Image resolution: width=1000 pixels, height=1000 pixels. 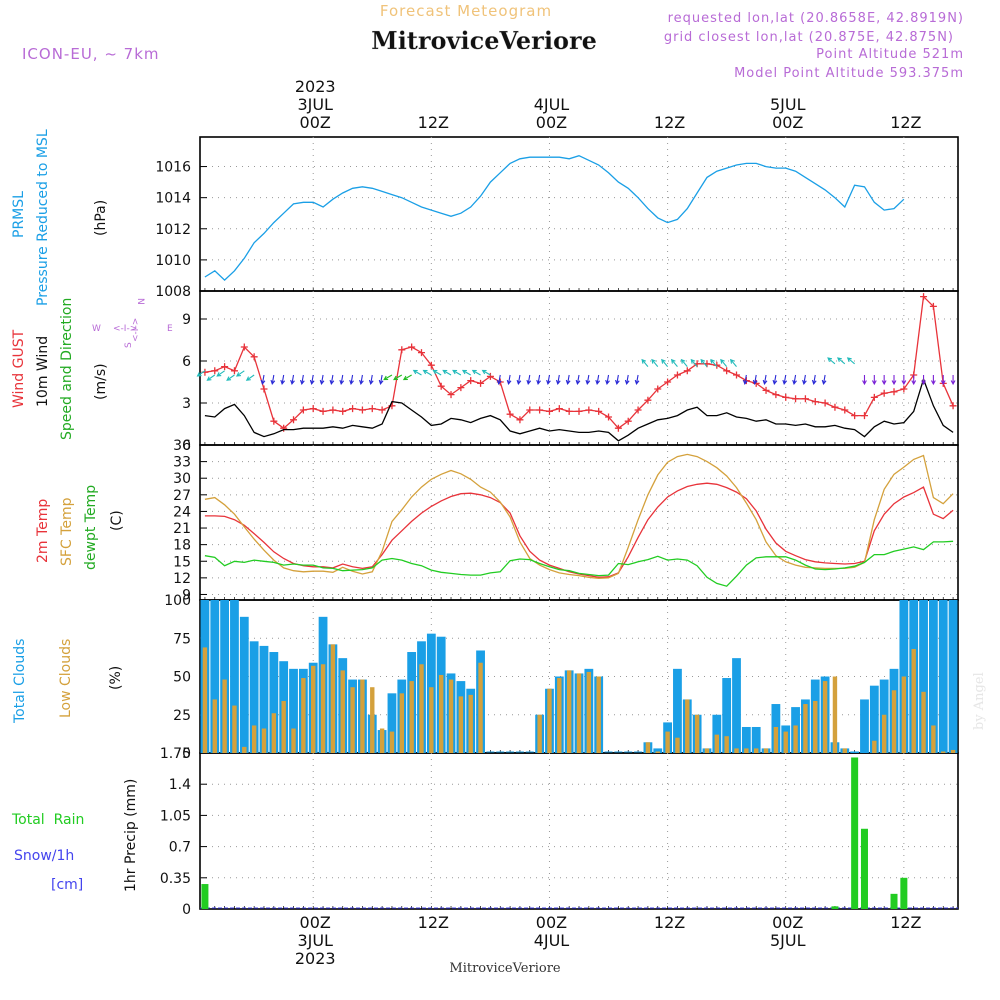 What do you see at coordinates (101, 218) in the screenshot?
I see `pressure-unit: (hPa)` at bounding box center [101, 218].